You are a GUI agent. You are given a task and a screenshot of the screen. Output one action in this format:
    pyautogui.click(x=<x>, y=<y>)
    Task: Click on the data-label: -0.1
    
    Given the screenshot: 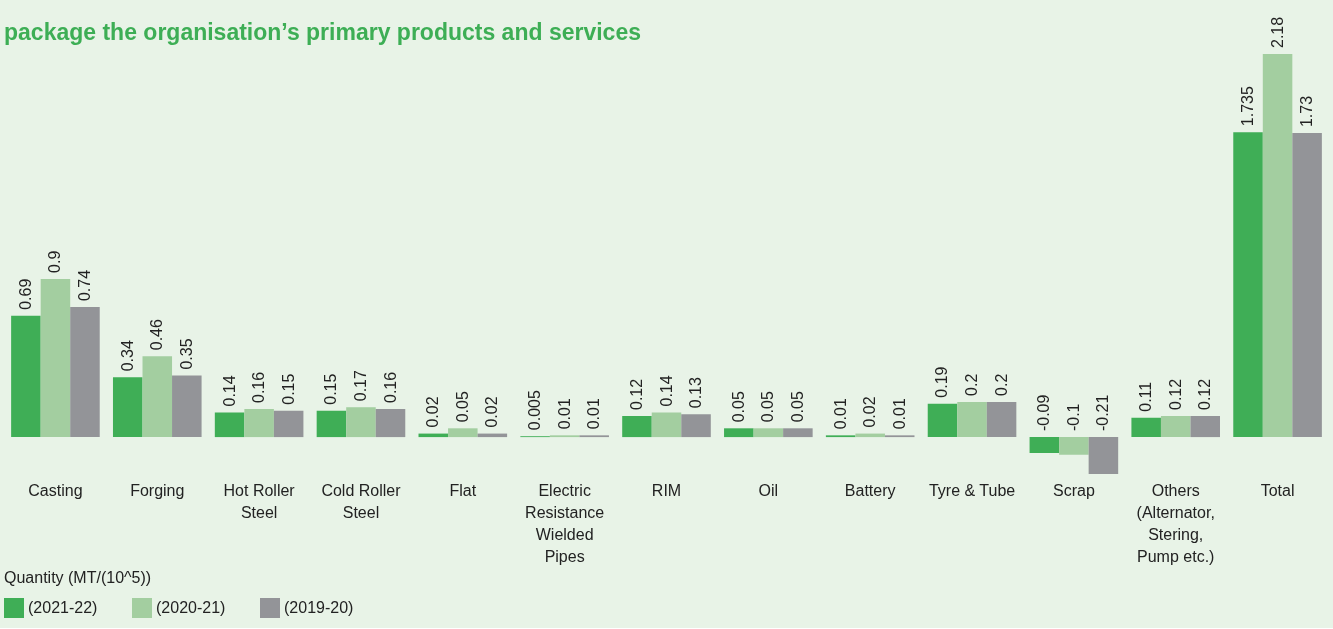 What is the action you would take?
    pyautogui.click(x=1073, y=417)
    